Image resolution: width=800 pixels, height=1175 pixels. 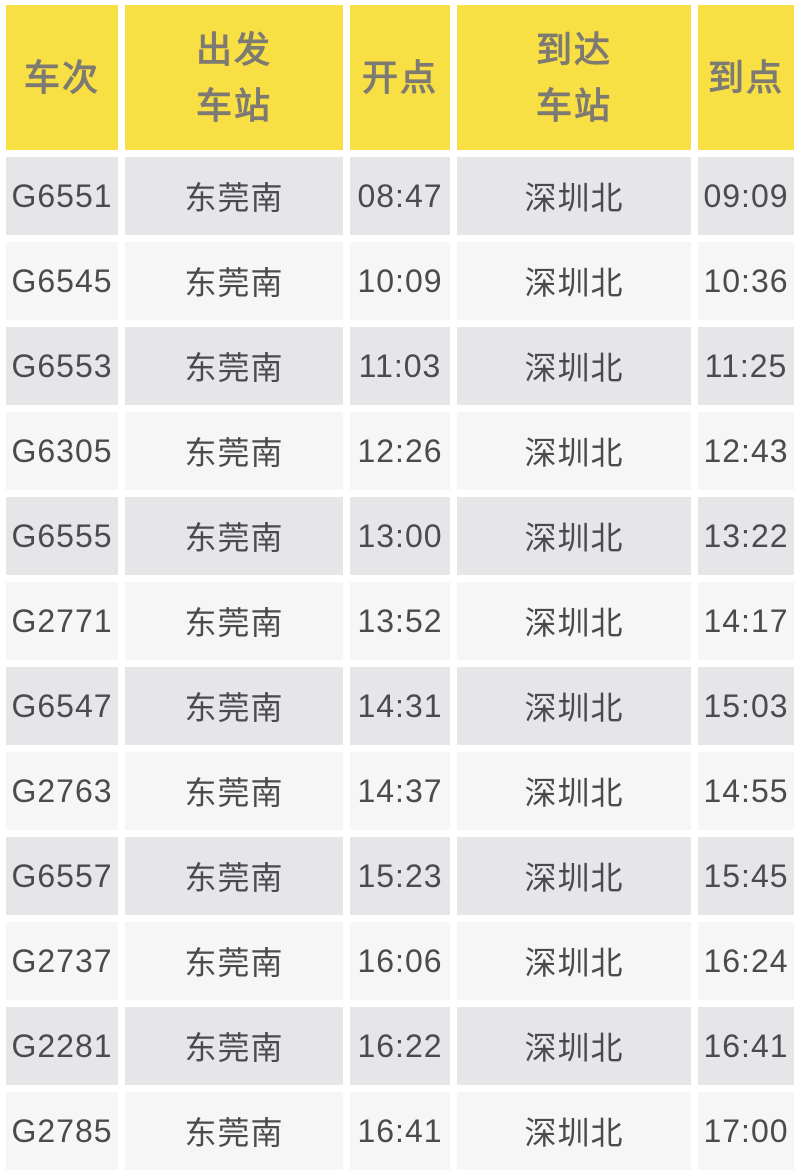 I want to click on arrival-time-cell: 15:45, so click(x=746, y=876).